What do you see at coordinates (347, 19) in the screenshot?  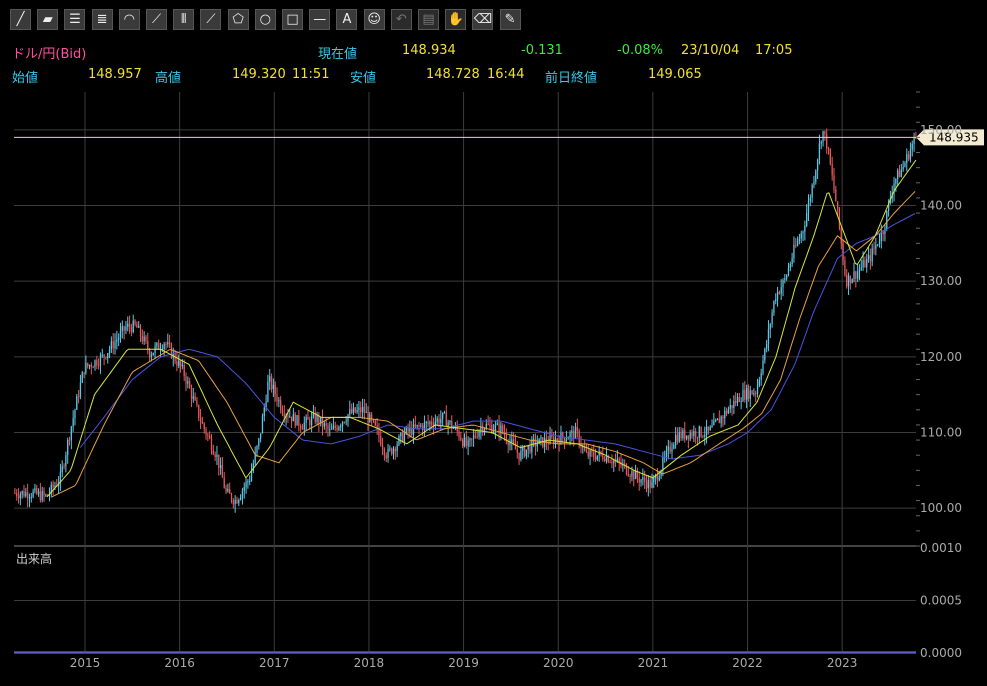 I see `text-tool-icon: A` at bounding box center [347, 19].